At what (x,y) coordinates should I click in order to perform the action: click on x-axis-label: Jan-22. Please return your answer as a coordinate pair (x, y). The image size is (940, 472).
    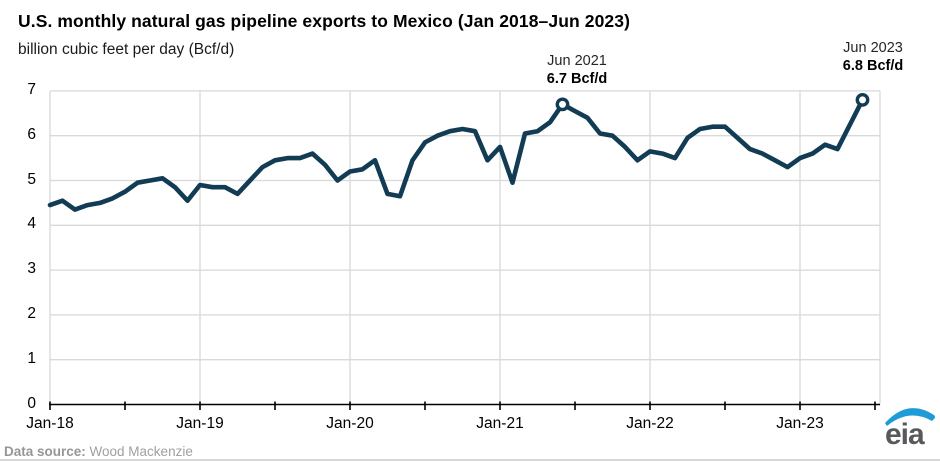
    Looking at the image, I should click on (650, 423).